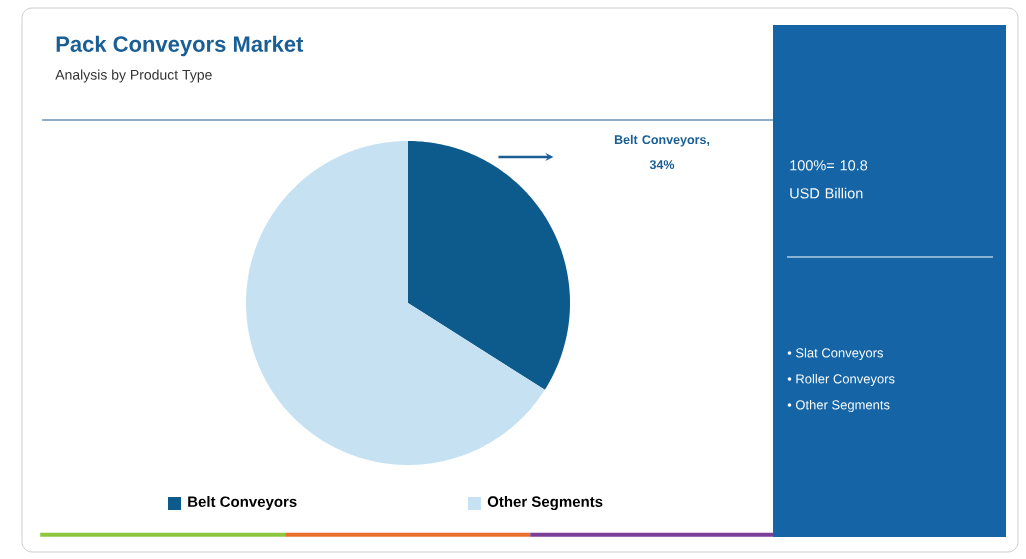  What do you see at coordinates (841, 380) in the screenshot?
I see `text: • Roller Conveyors` at bounding box center [841, 380].